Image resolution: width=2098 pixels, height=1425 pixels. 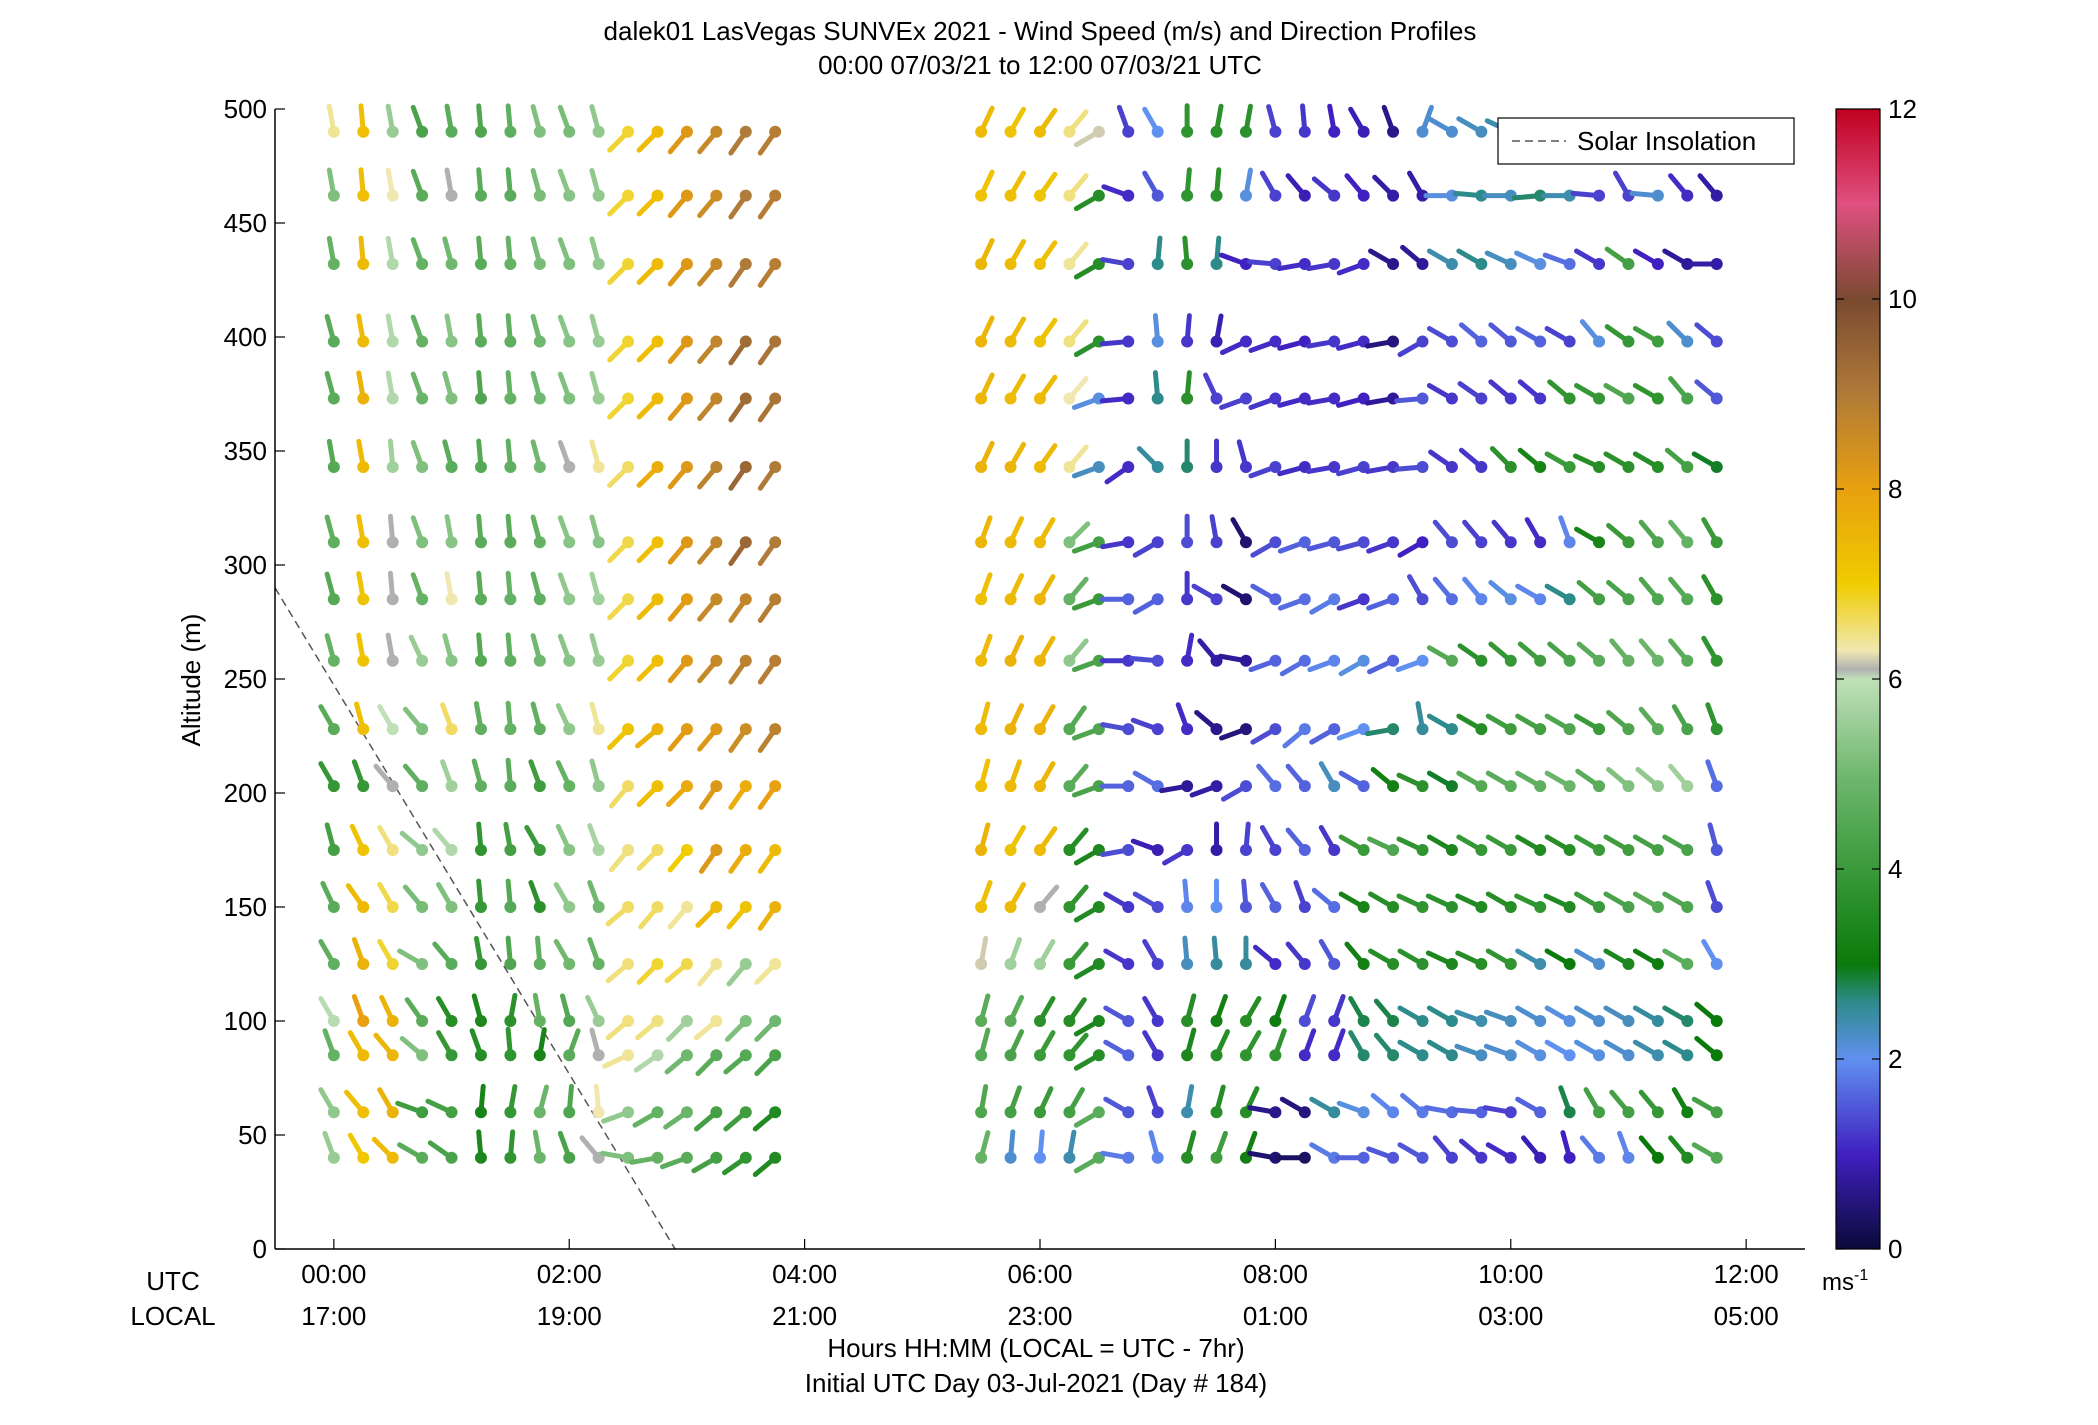 What do you see at coordinates (1035, 1348) in the screenshot?
I see `x-axis-label: Hours HH:MM (LOCAL = UTC - 7hr)` at bounding box center [1035, 1348].